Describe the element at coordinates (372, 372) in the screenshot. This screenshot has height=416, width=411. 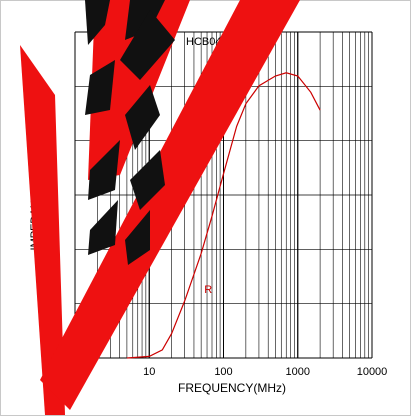
I see `x-tick-label: 10000` at that location.